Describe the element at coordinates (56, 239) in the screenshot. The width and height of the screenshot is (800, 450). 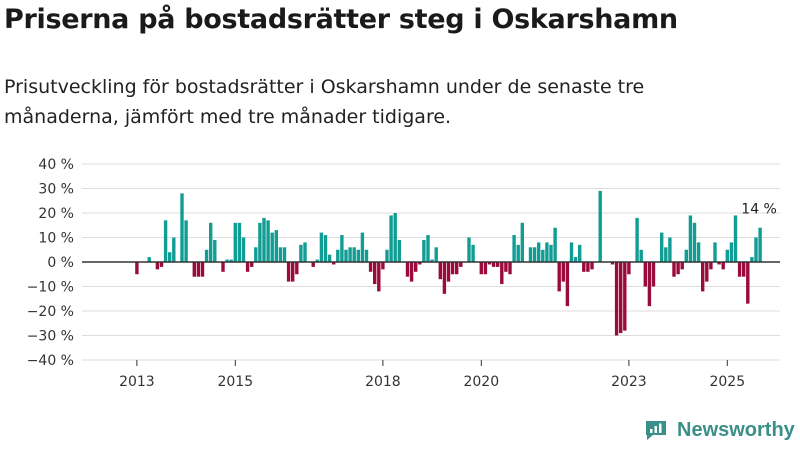
I see `y-tick-label: 10 %` at that location.